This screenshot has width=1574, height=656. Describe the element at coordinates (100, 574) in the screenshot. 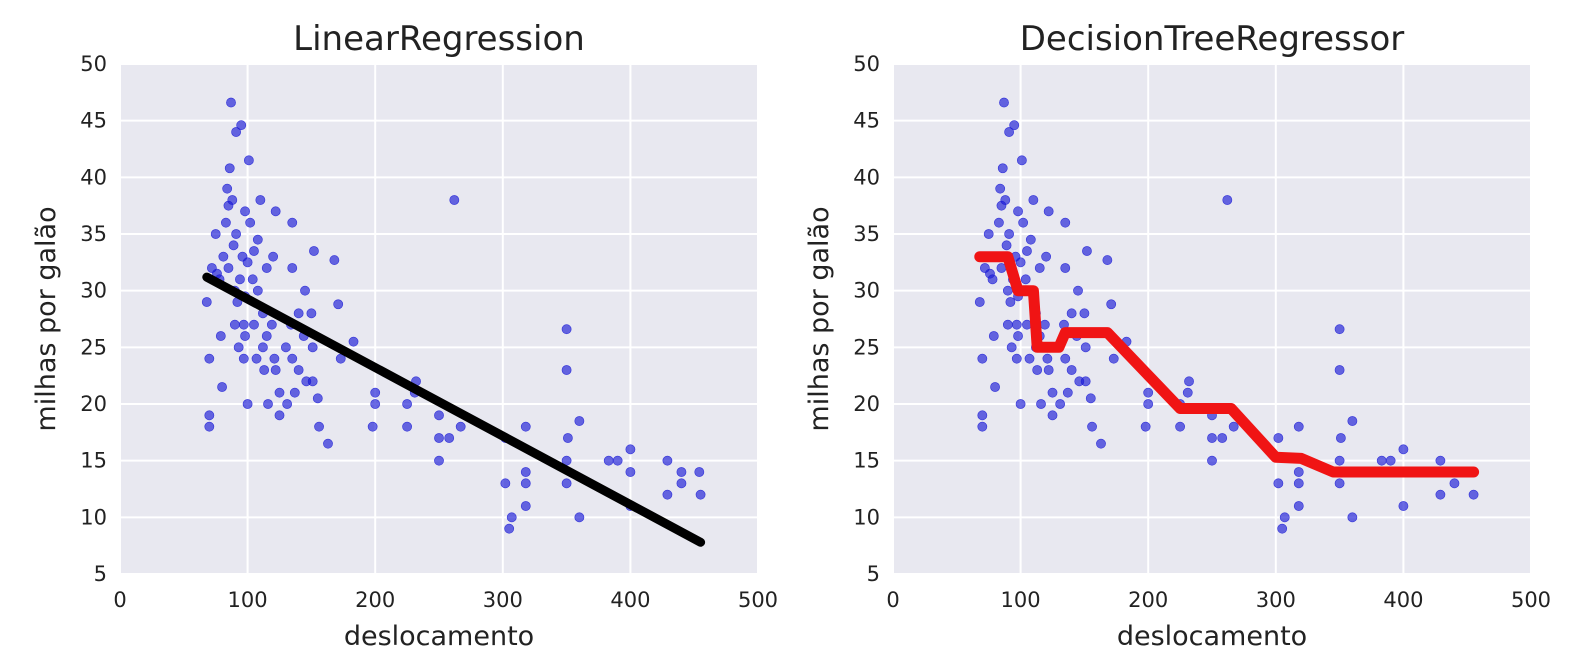

I see `y-tick-label: 5` at that location.